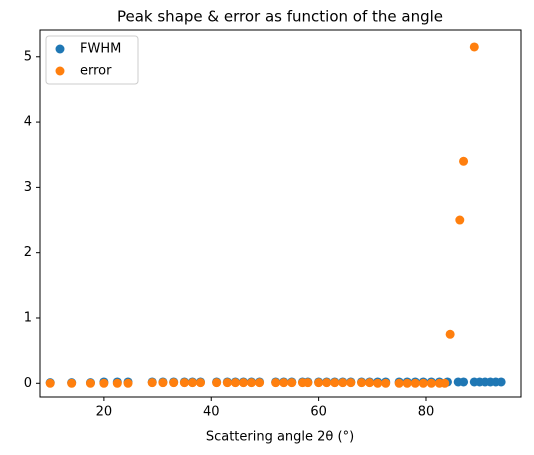  I want to click on y-tick-label: 4, so click(28, 122).